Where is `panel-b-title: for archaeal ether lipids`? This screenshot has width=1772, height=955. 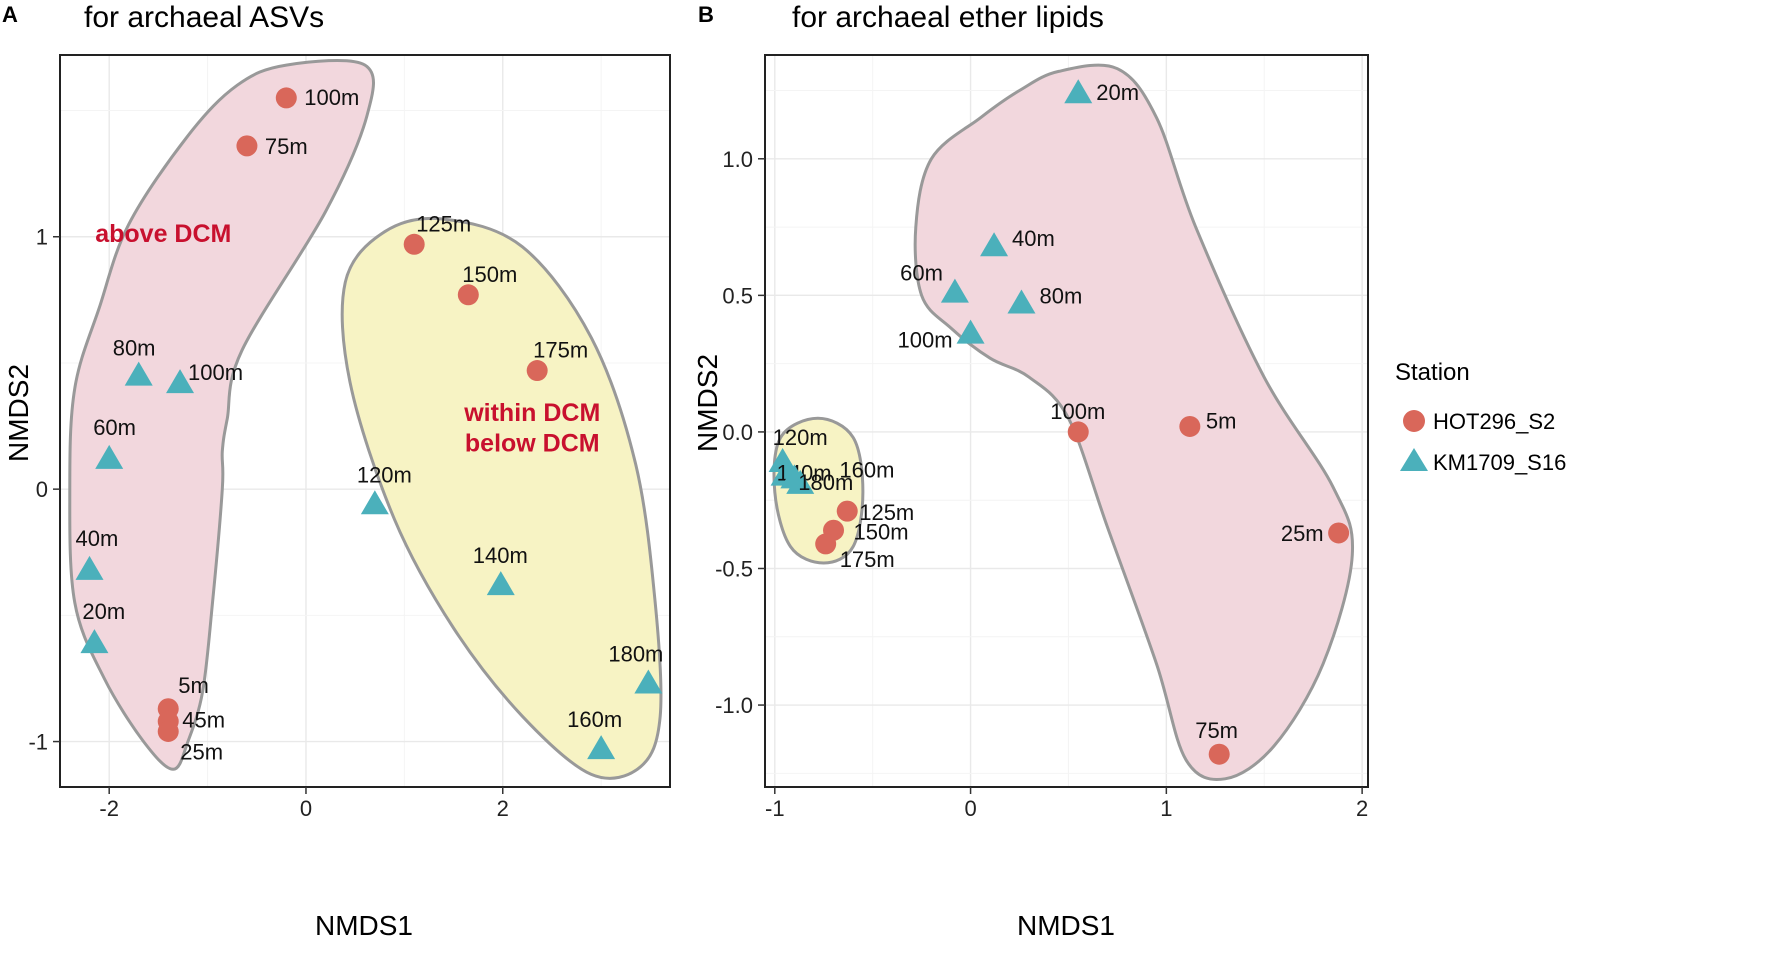 panel-b-title: for archaeal ether lipids is located at coordinates (948, 17).